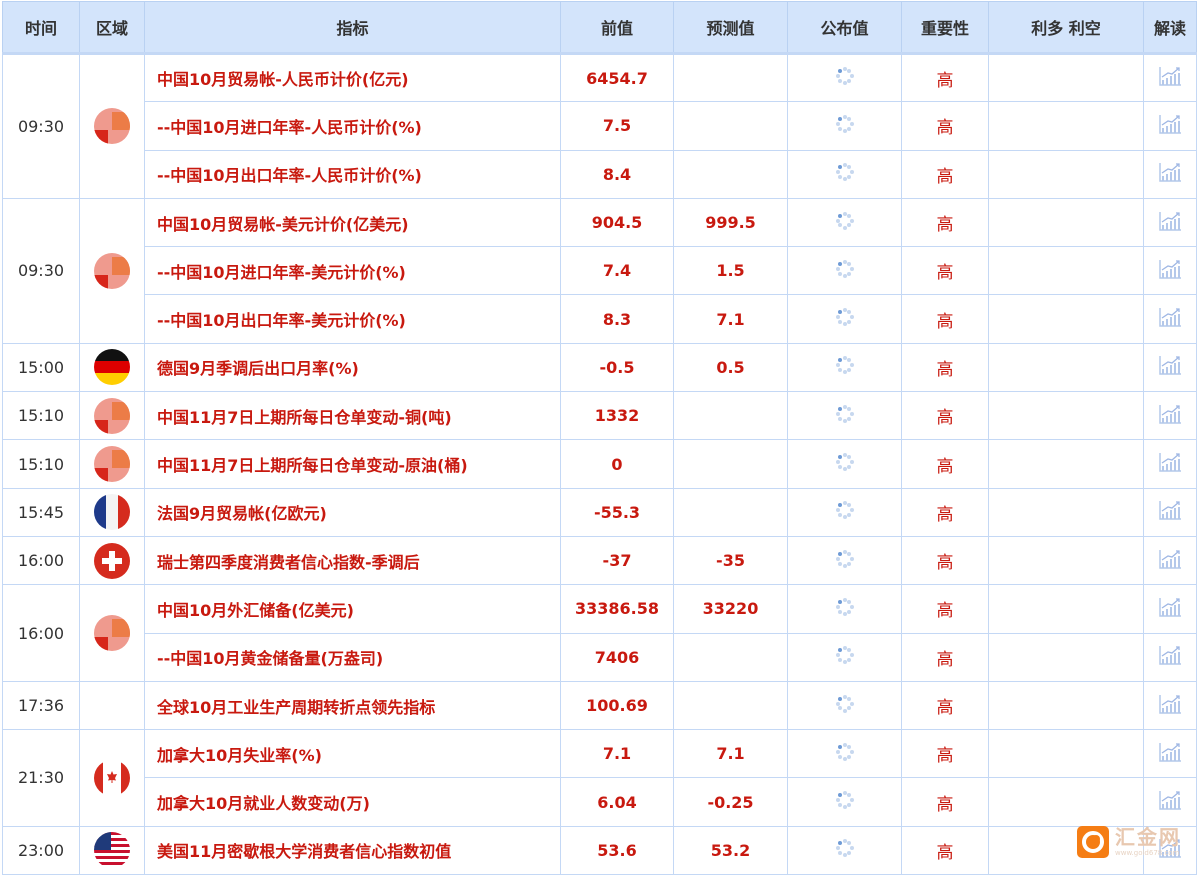 This screenshot has width=1198, height=883. What do you see at coordinates (112, 777) in the screenshot?
I see `flag-canada-icon` at bounding box center [112, 777].